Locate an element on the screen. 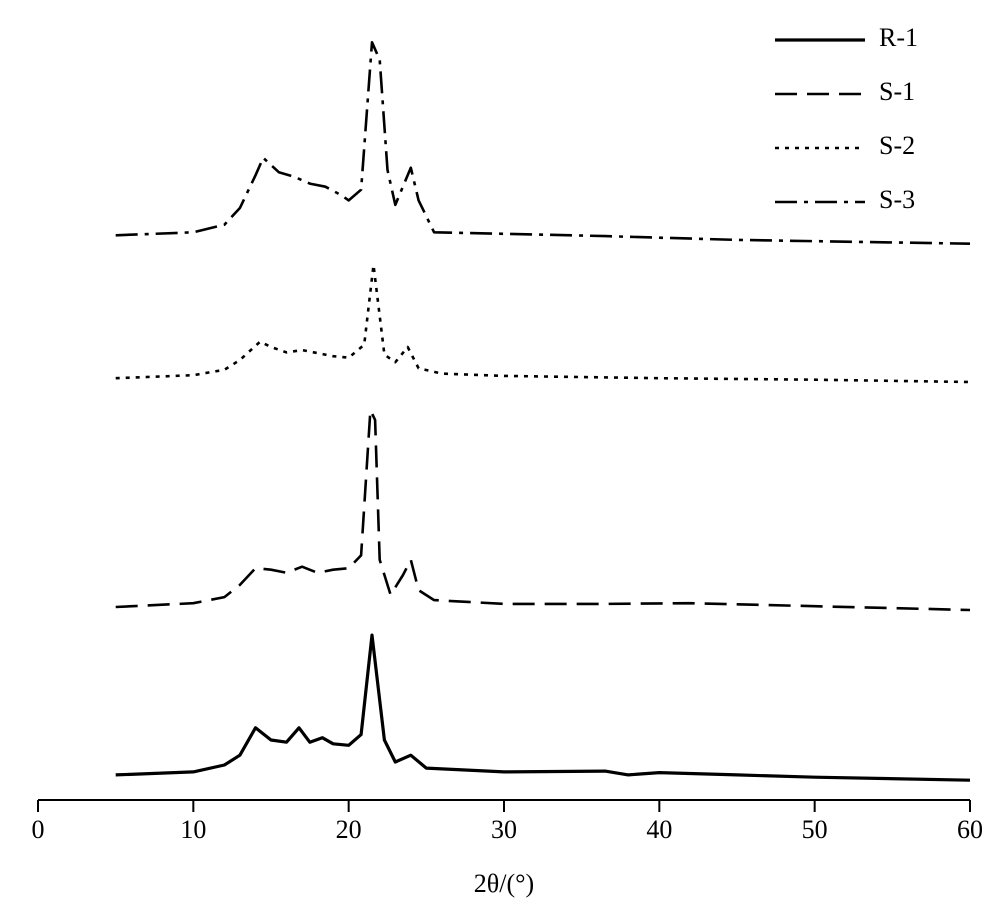  x-tick-label: 10 is located at coordinates (193, 829).